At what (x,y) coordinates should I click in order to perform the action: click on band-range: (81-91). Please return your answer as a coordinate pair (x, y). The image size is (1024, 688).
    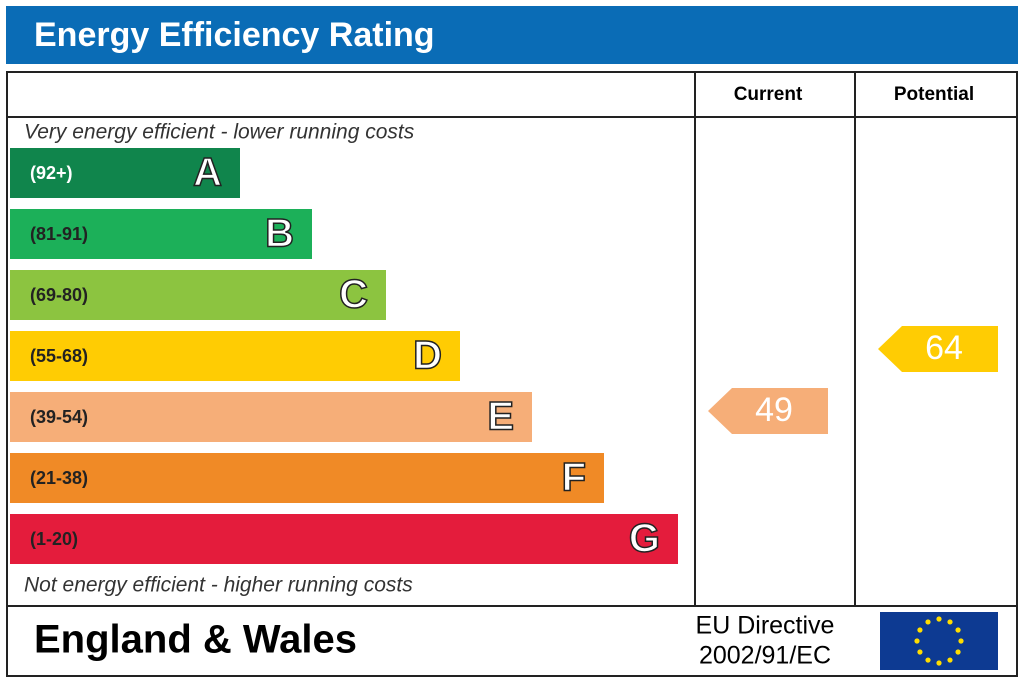
    Looking at the image, I should click on (59, 234).